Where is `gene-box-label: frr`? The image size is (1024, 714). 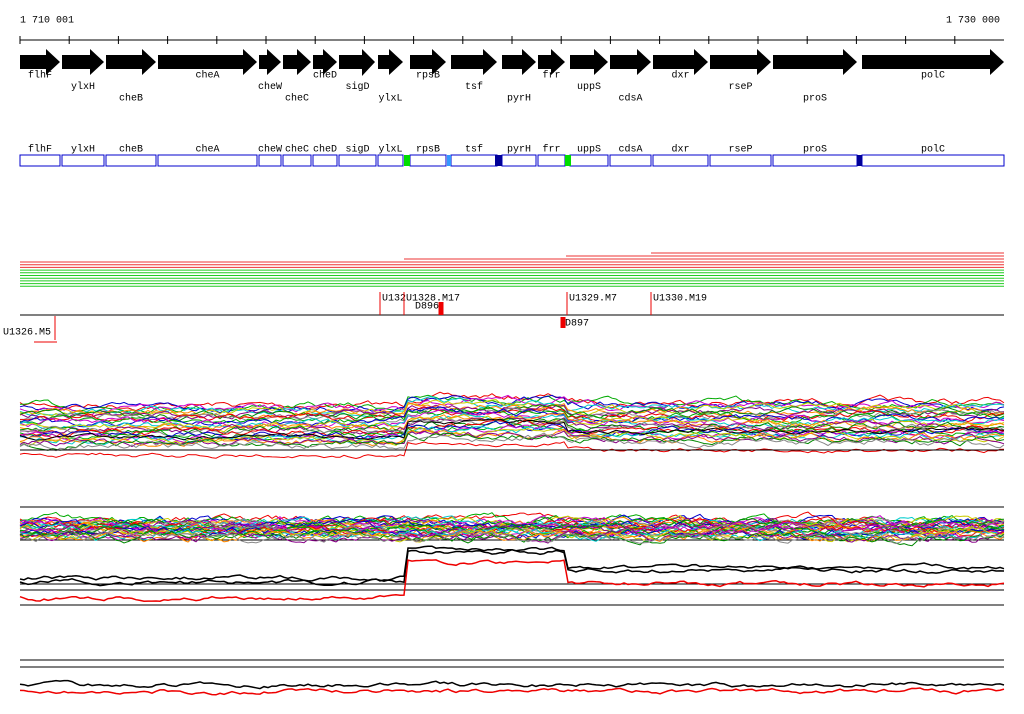 gene-box-label: frr is located at coordinates (551, 150).